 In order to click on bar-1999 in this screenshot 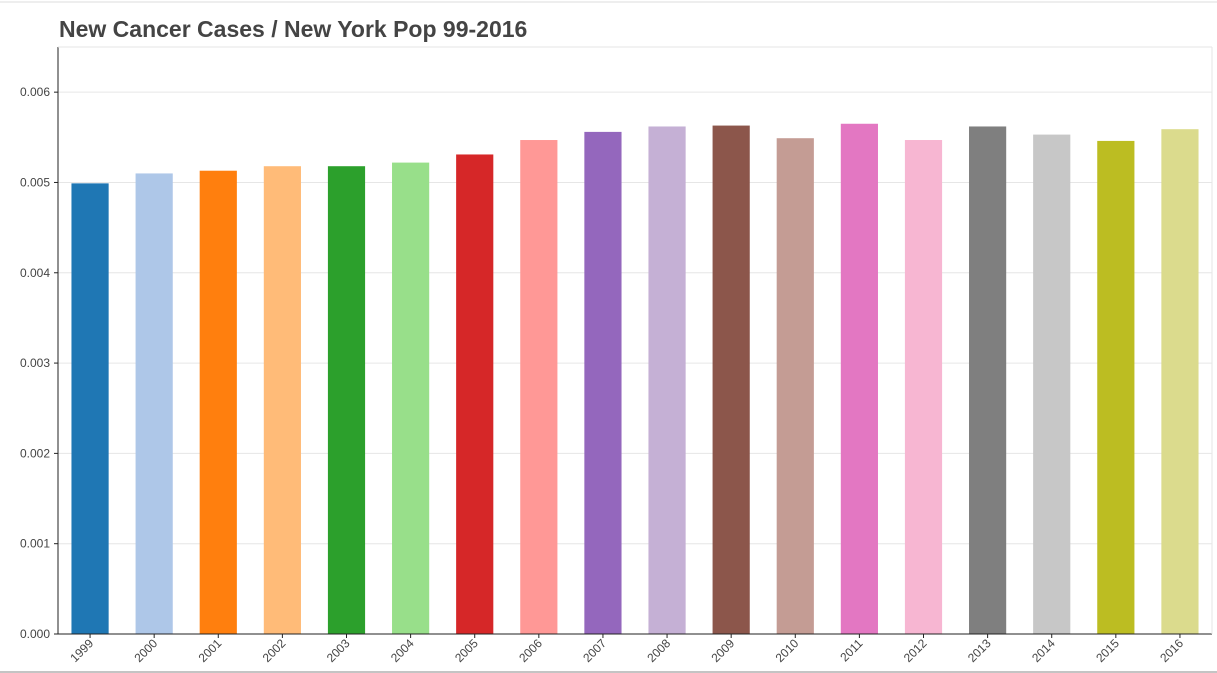, I will do `click(90, 408)`.